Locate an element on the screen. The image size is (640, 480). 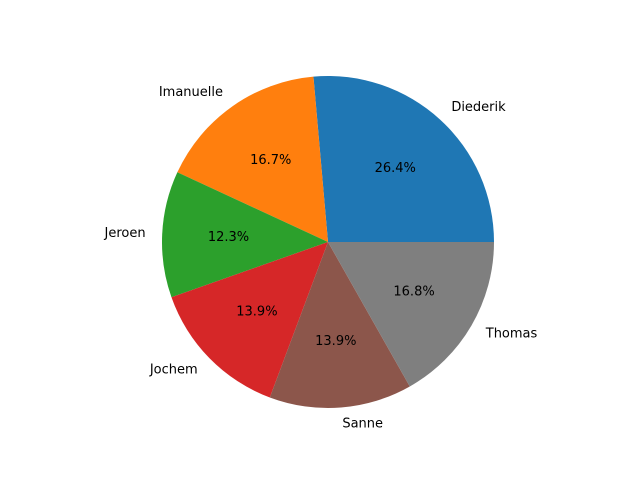
pie-slice-diederik is located at coordinates (403, 158).